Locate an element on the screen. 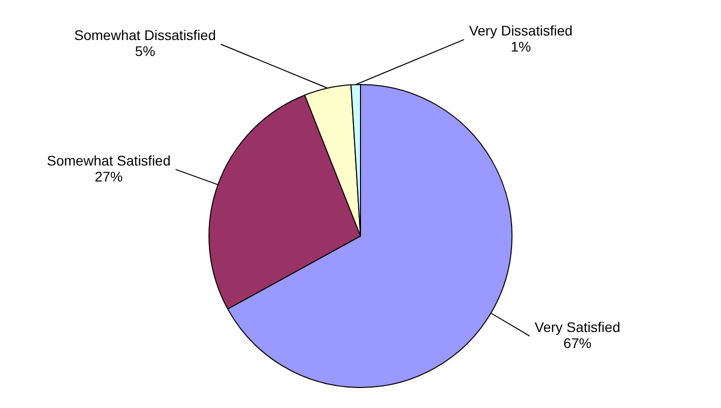  data-label: 67% is located at coordinates (577, 343).